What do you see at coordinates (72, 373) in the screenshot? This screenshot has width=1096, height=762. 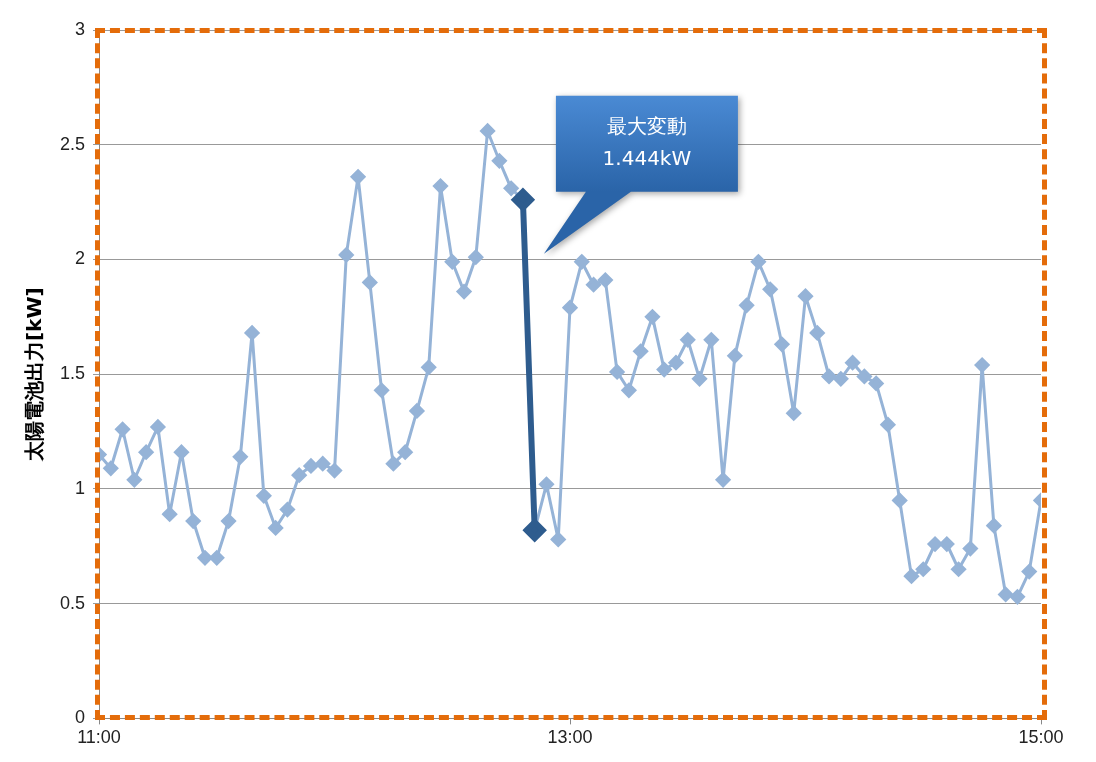 I see `y-tick-label: 1.5` at bounding box center [72, 373].